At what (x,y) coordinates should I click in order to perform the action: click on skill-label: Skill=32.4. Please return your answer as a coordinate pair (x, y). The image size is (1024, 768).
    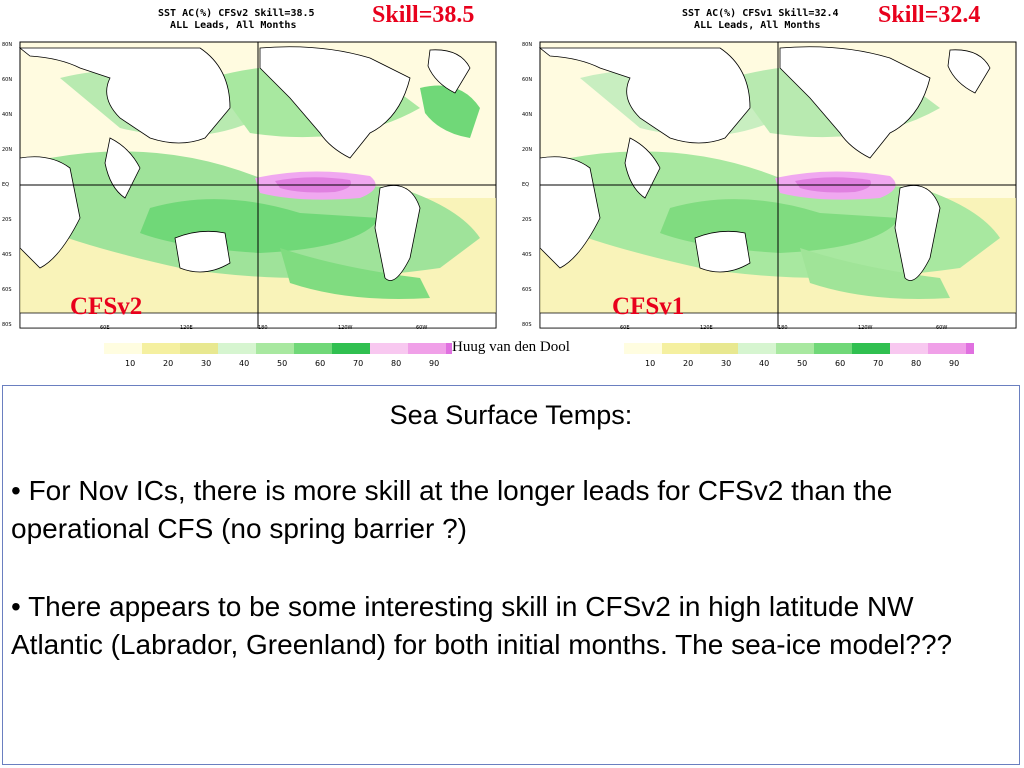
    Looking at the image, I should click on (929, 15).